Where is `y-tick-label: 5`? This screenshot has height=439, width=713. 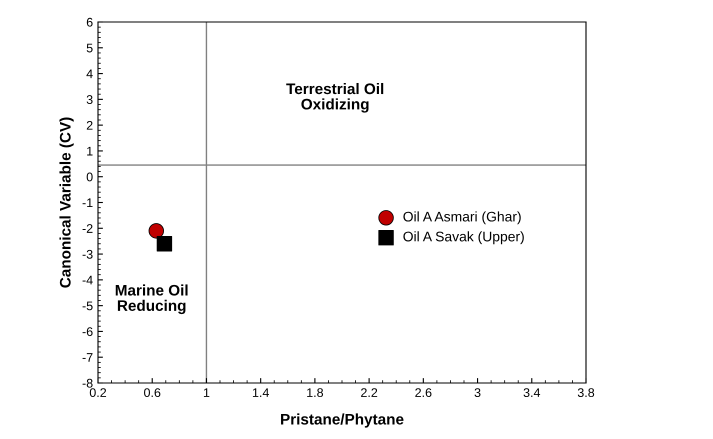 y-tick-label: 5 is located at coordinates (89, 48).